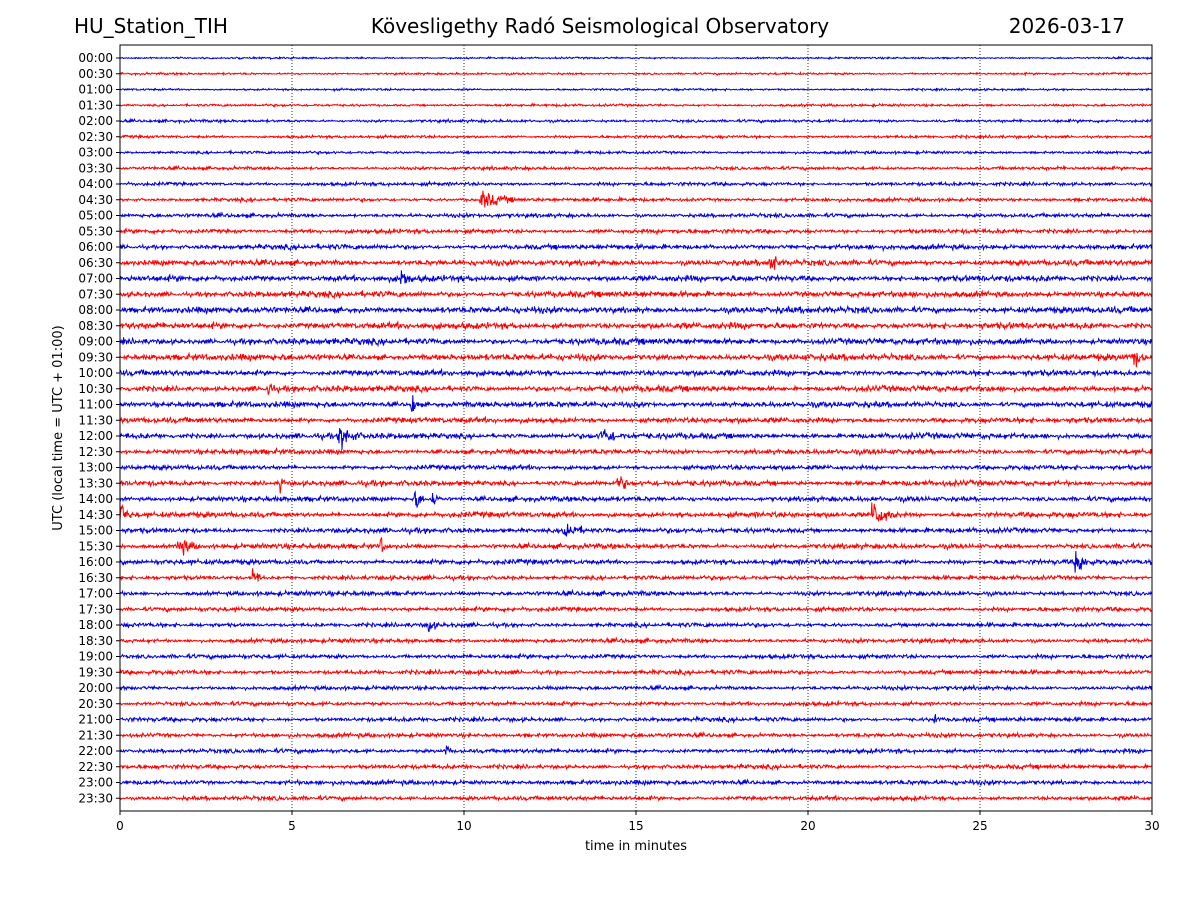  What do you see at coordinates (95, 562) in the screenshot?
I see `y-tick-label-16:00: 16:00` at bounding box center [95, 562].